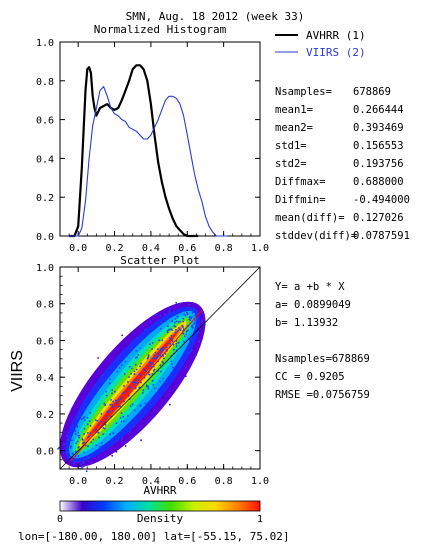 This screenshot has width=430, height=550. What do you see at coordinates (45, 82) in the screenshot?
I see `hist-y-tick-label: 0.8` at bounding box center [45, 82].